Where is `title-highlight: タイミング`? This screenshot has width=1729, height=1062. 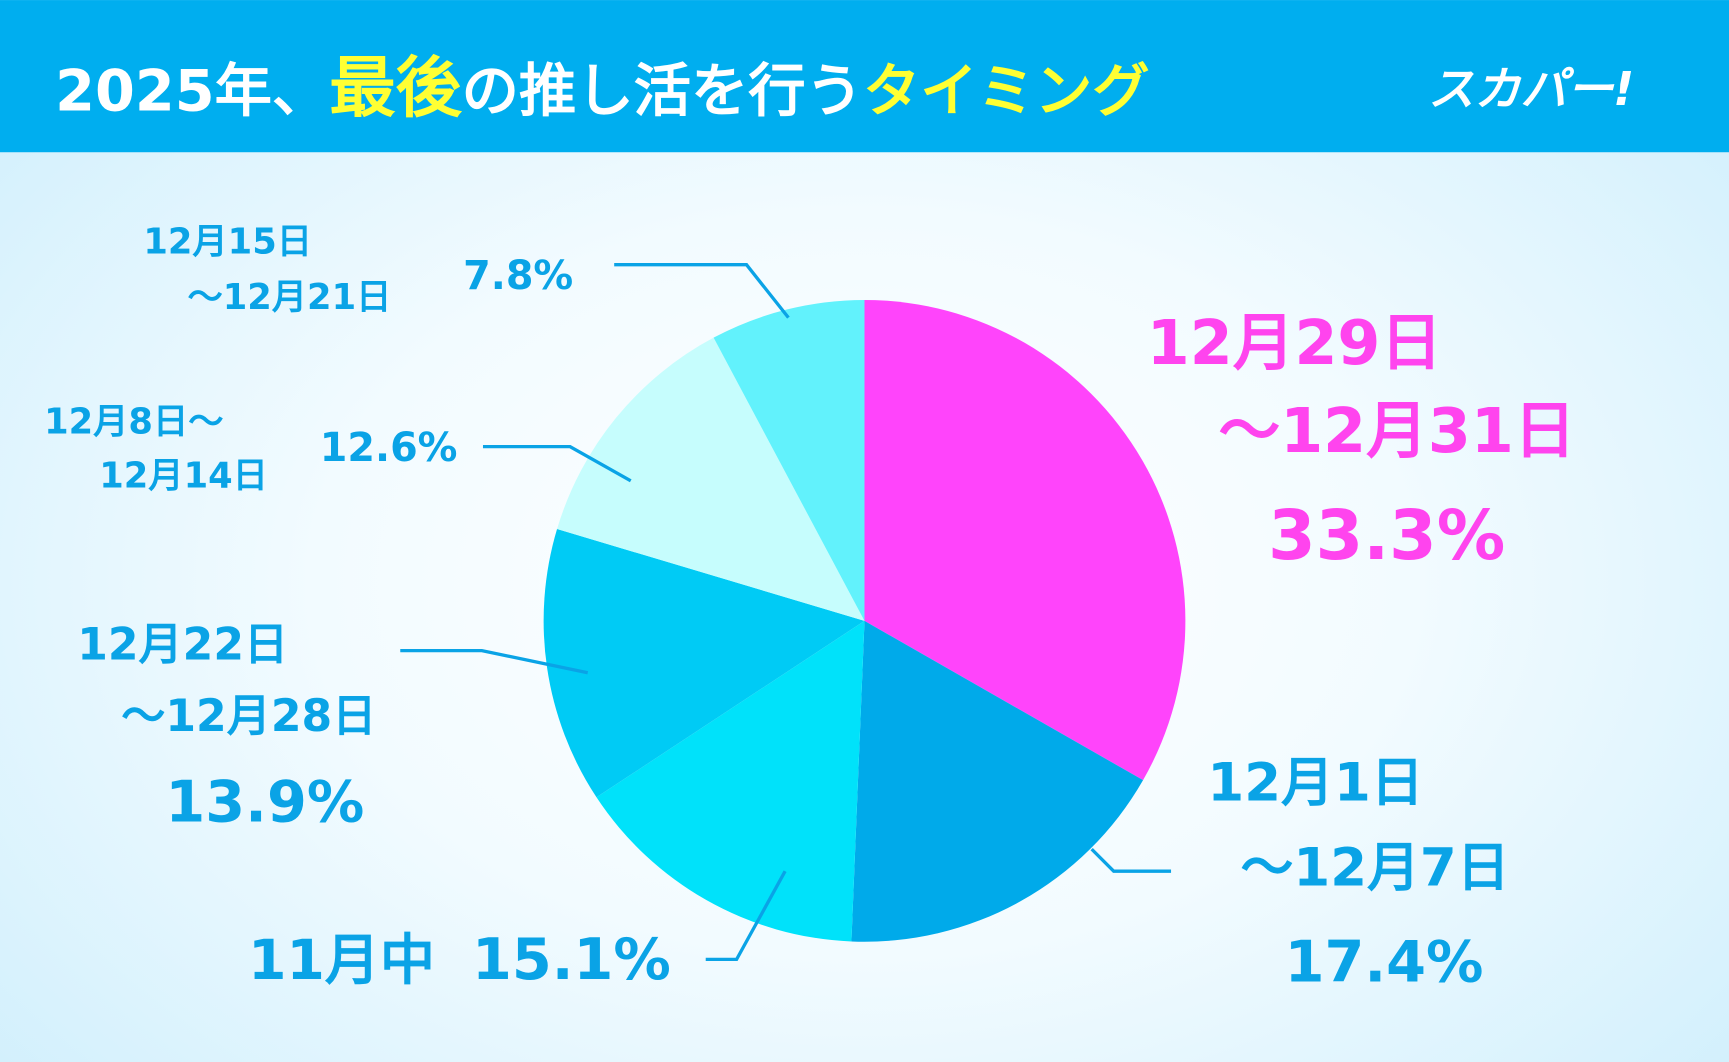 title-highlight: タイミング is located at coordinates (1006, 90).